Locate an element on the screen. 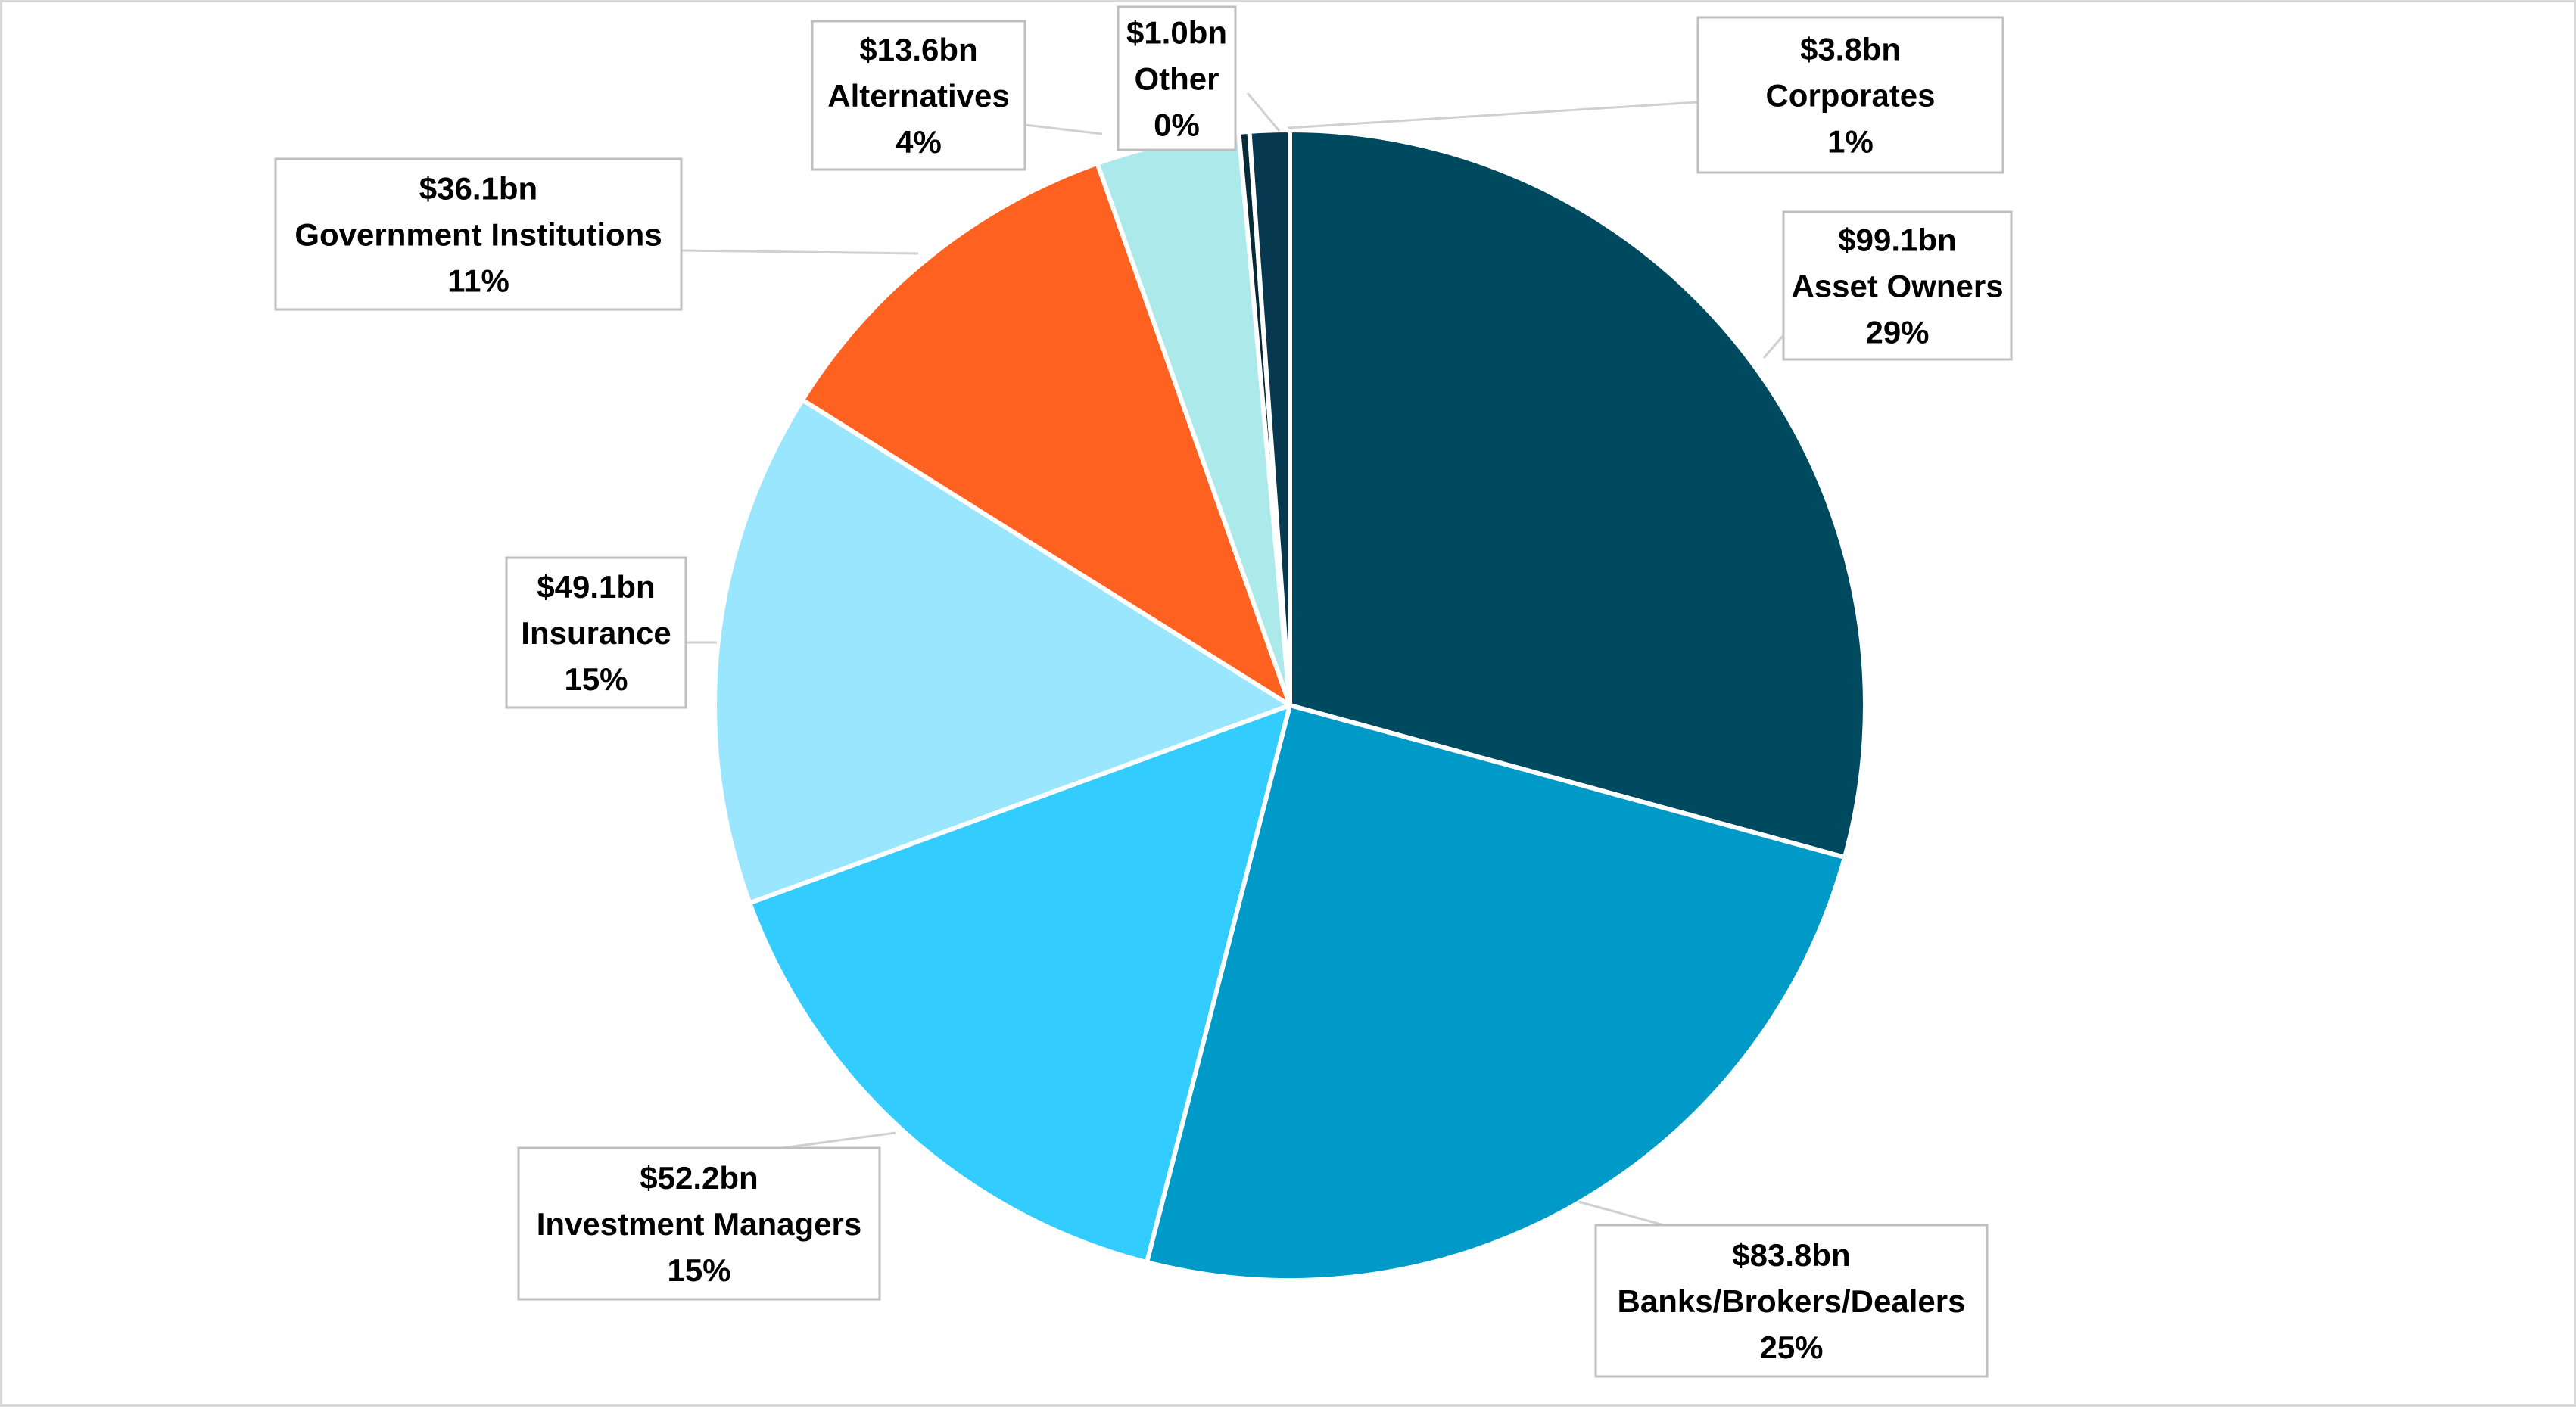 The image size is (2576, 1409). callout-alternatives: $13.6bn Alternatives 4% is located at coordinates (919, 95).